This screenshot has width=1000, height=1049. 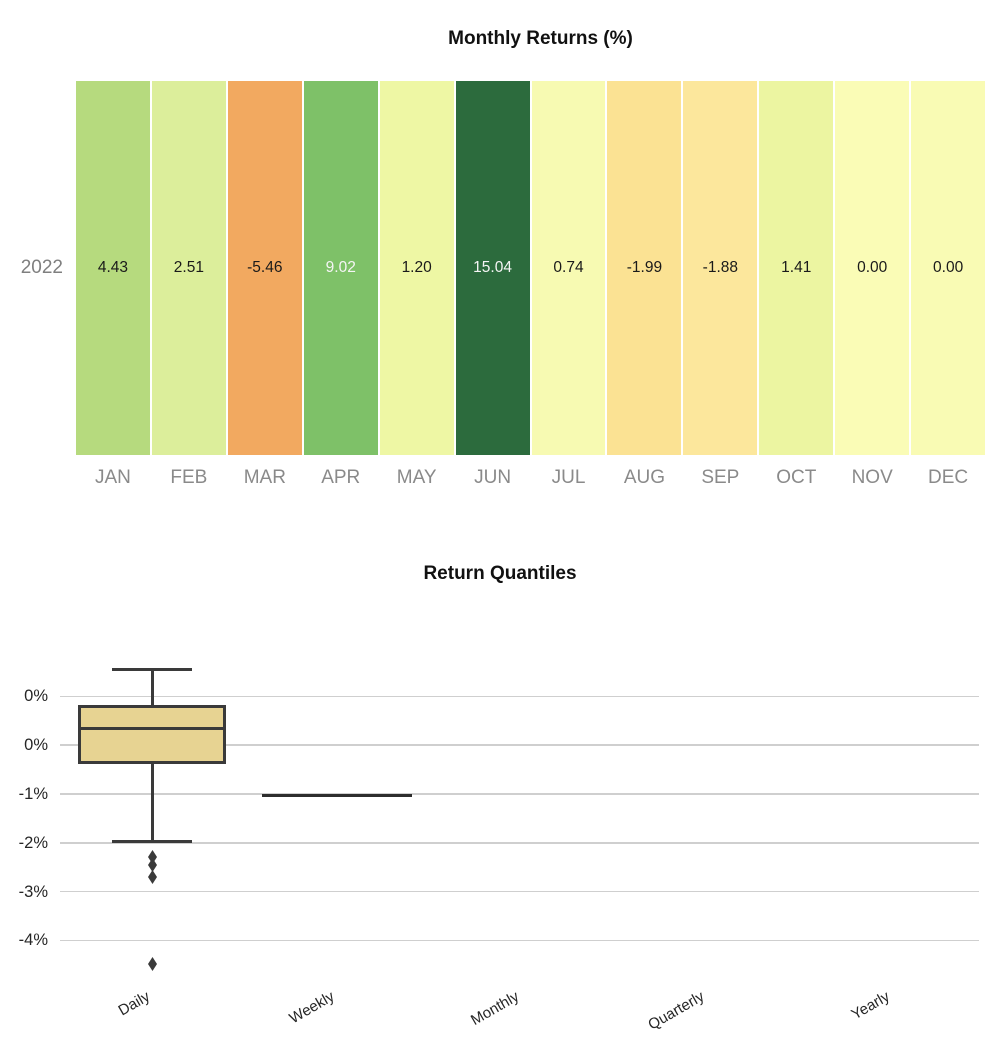 I want to click on month-axis-label-mar: MAR, so click(x=264, y=477).